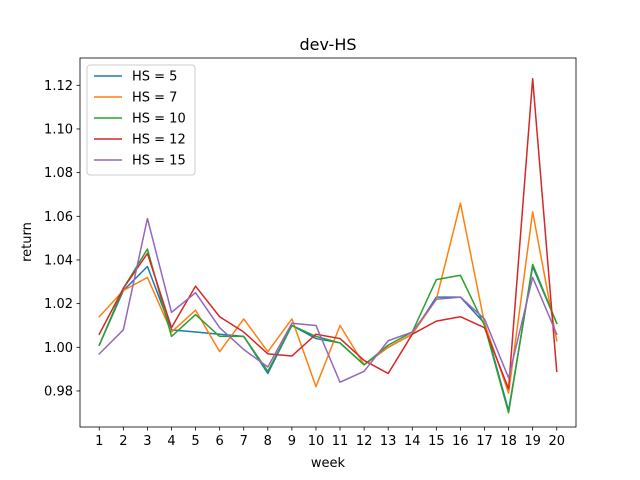 This screenshot has width=640, height=480. I want to click on y-tick-label: 1.12, so click(58, 86).